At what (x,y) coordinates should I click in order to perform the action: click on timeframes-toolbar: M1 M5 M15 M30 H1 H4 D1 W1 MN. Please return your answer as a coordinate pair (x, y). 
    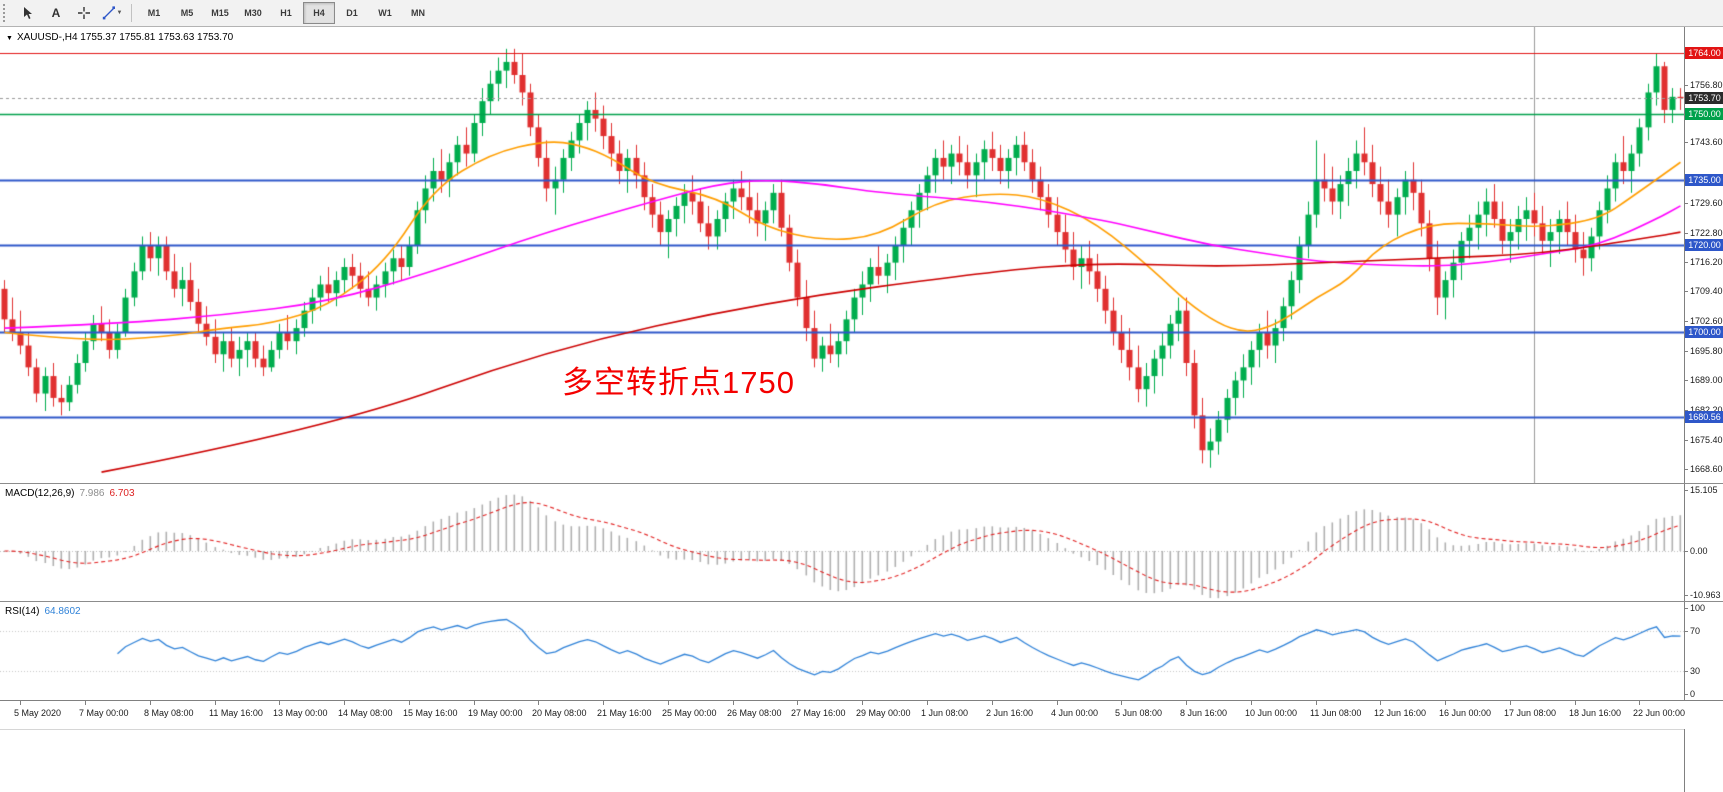
    Looking at the image, I should click on (286, 13).